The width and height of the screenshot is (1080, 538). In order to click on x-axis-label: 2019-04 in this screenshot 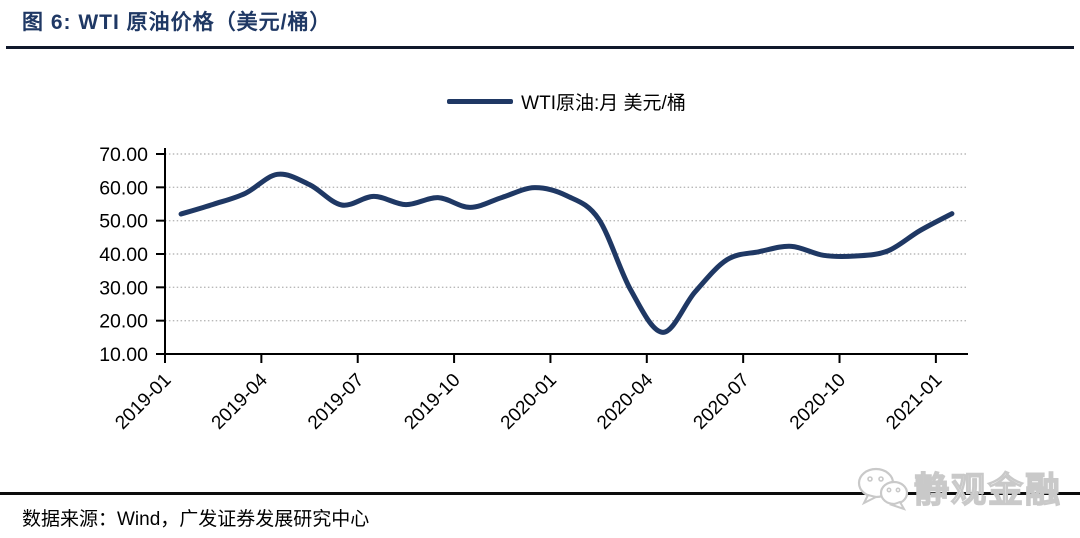, I will do `click(240, 401)`.